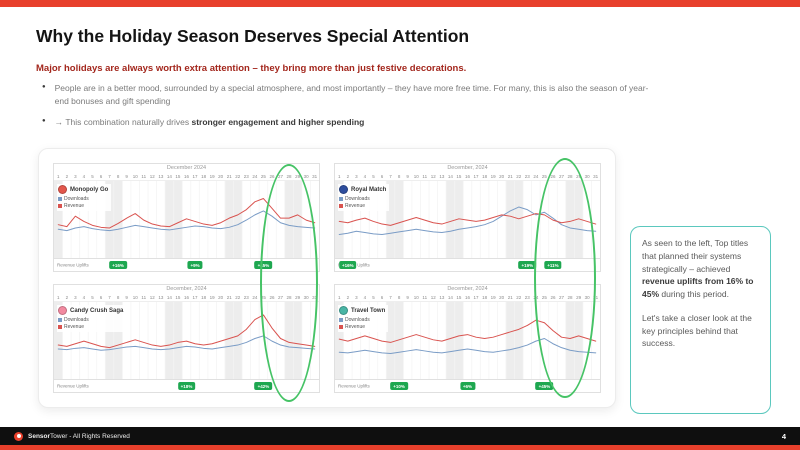 The width and height of the screenshot is (800, 450). I want to click on callout-p1-bold: revenue uplifts from 16% to 45%, so click(698, 287).